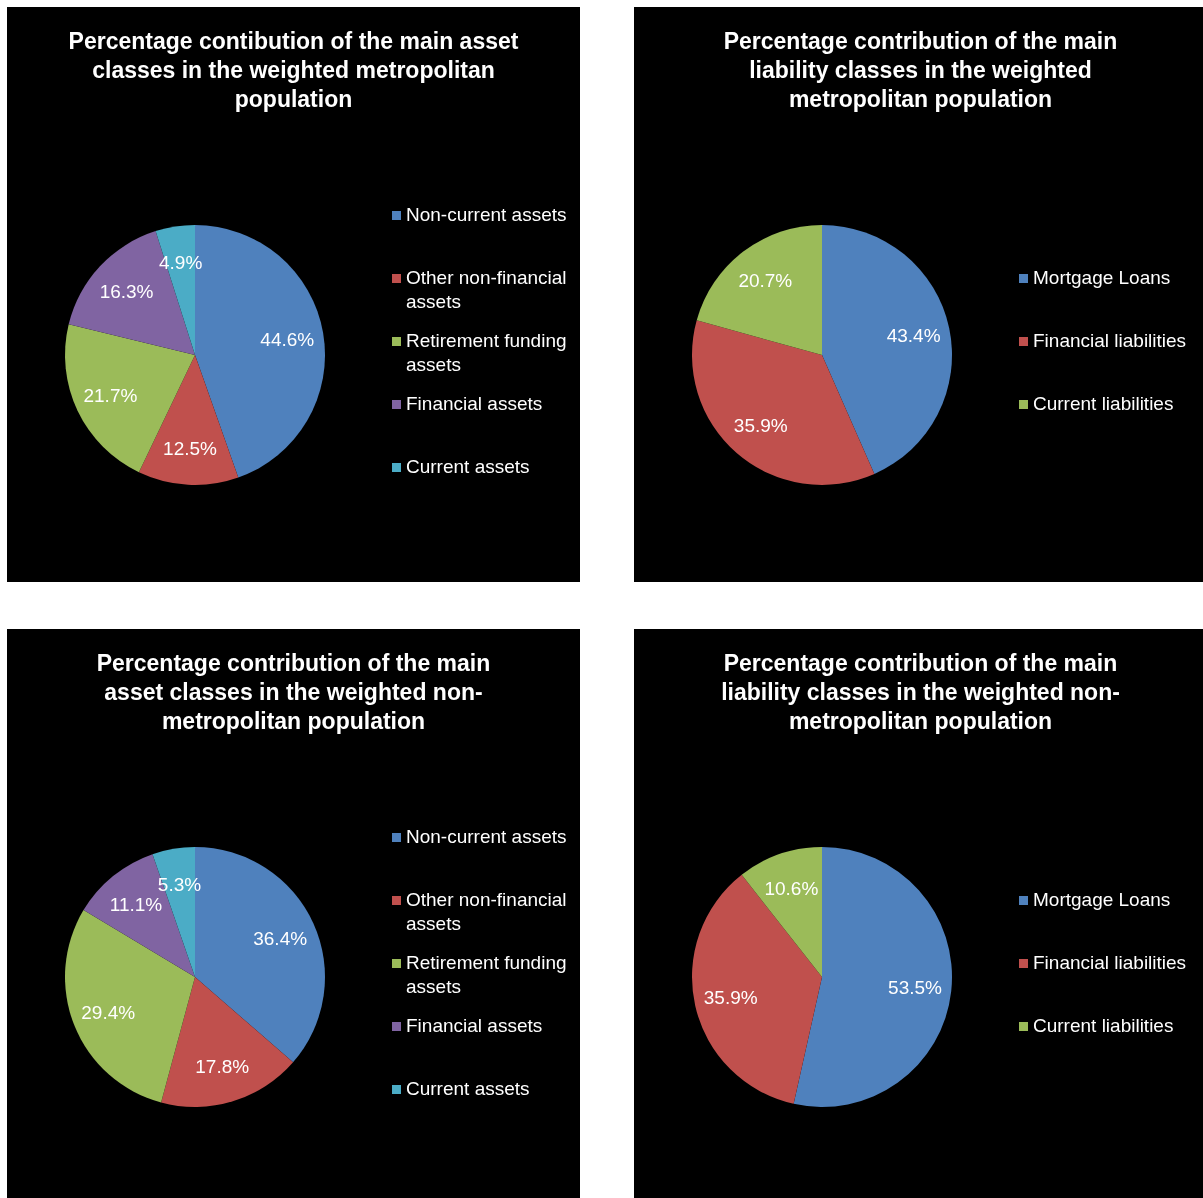 The image size is (1203, 1198). What do you see at coordinates (108, 1012) in the screenshot?
I see `data-label: 29.4%` at bounding box center [108, 1012].